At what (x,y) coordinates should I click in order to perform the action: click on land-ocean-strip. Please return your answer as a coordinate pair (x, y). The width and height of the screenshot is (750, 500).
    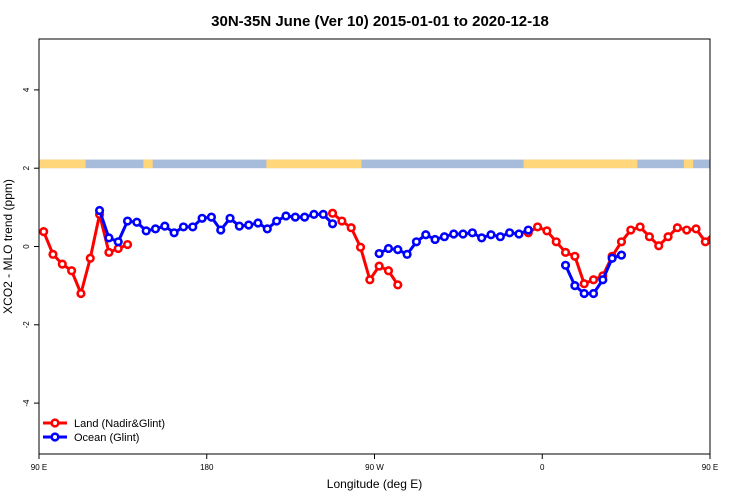
    Looking at the image, I should click on (374, 164).